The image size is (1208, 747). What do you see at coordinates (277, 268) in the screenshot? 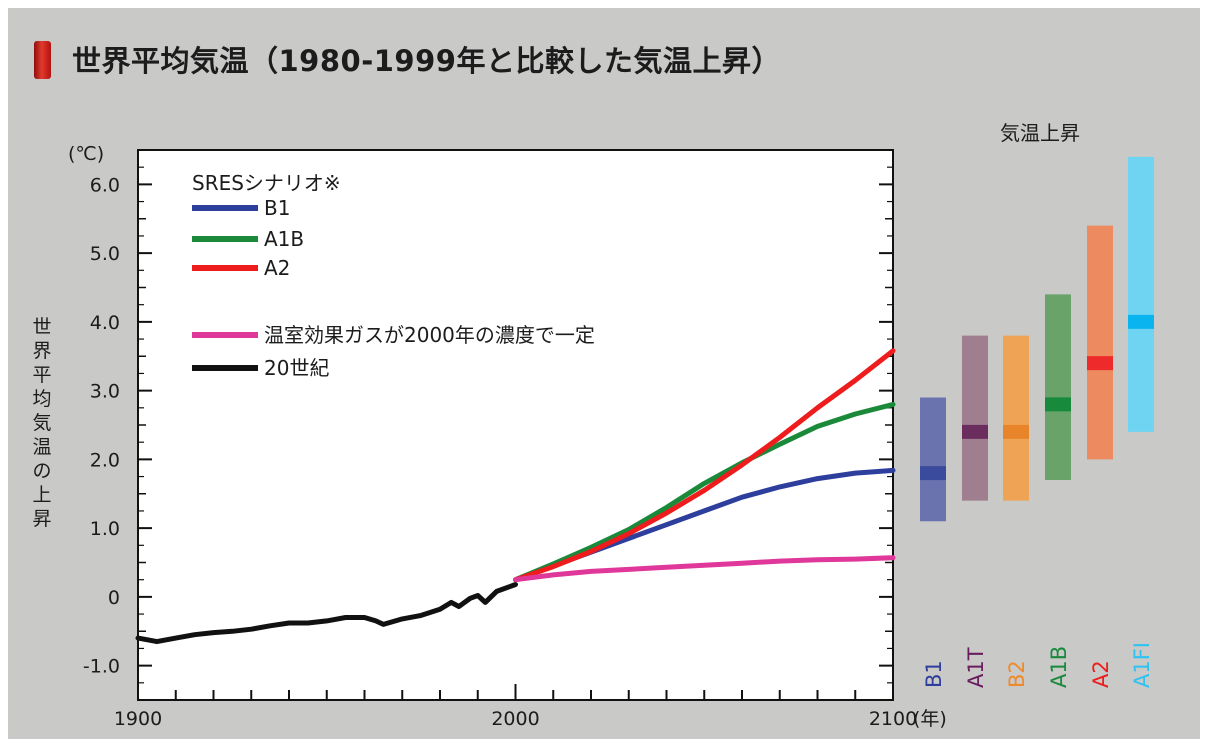
I see `legend-label-2: A2` at bounding box center [277, 268].